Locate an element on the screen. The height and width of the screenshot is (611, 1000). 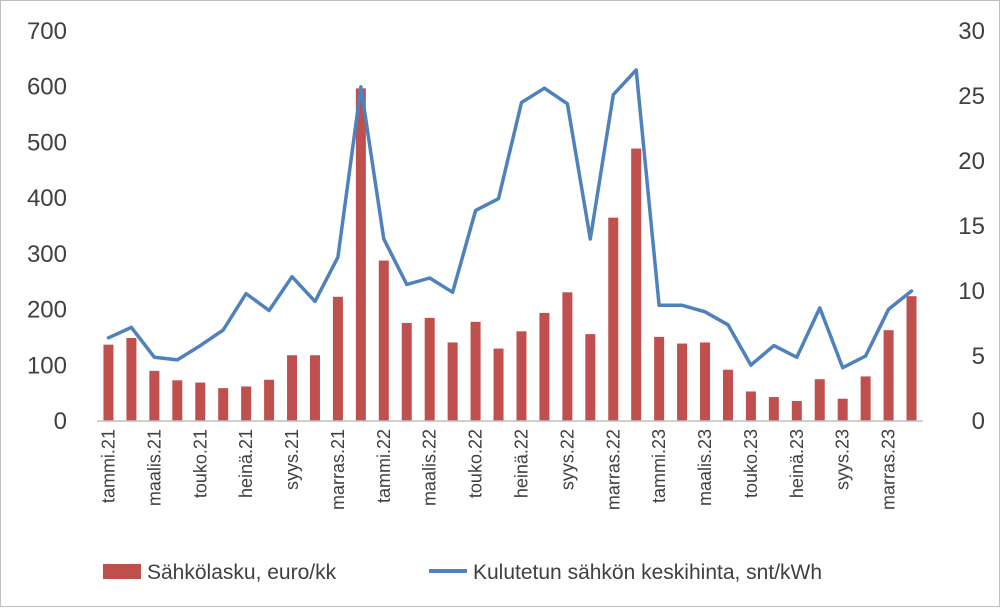
x-axis-tick-label: marras.23 is located at coordinates (889, 469).